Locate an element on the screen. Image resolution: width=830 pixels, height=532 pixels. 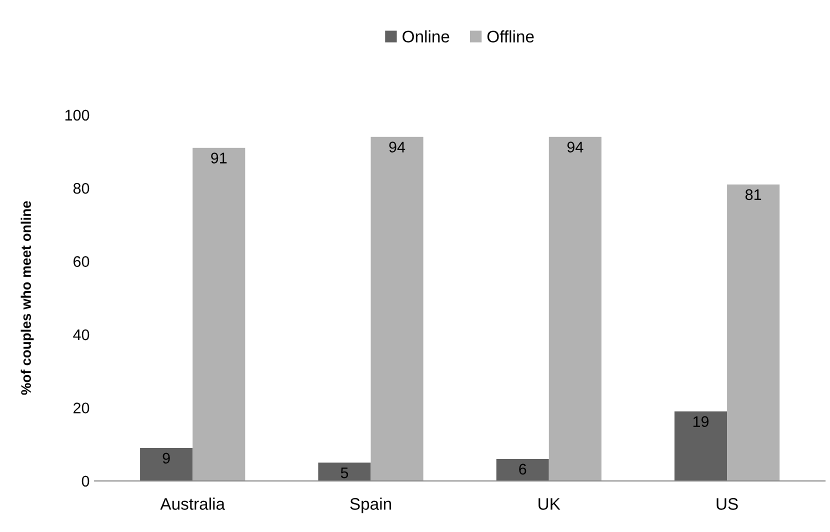
x-tick-label: US is located at coordinates (727, 504).